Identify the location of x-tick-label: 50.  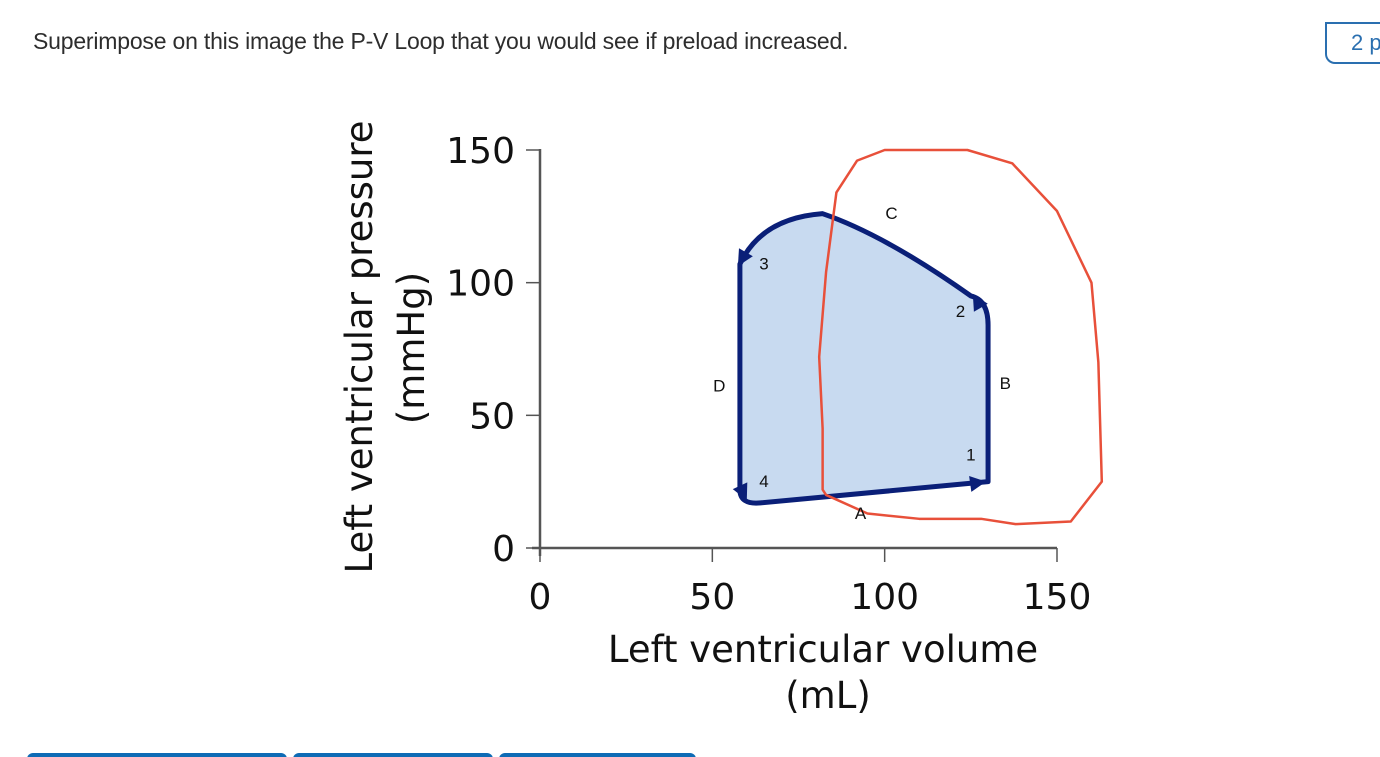
(712, 597).